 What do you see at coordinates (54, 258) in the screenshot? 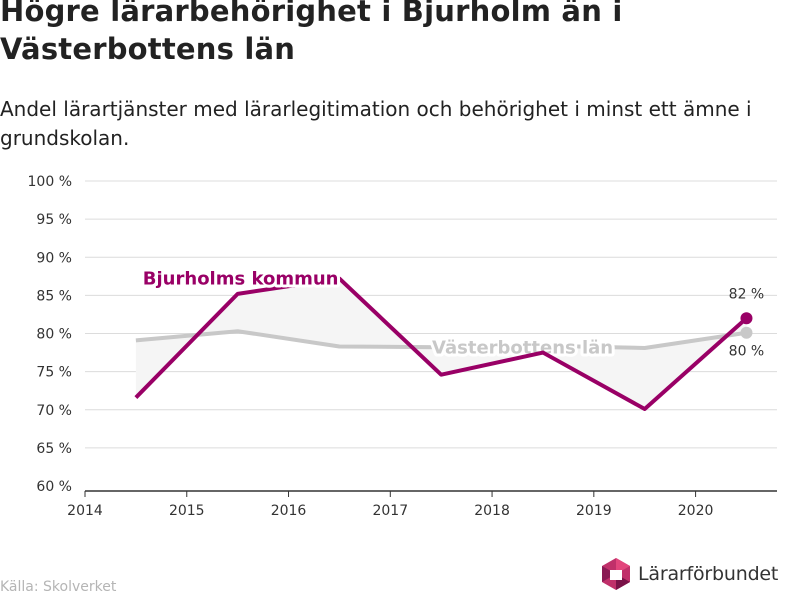
I see `y-tick-label: 90 %` at bounding box center [54, 258].